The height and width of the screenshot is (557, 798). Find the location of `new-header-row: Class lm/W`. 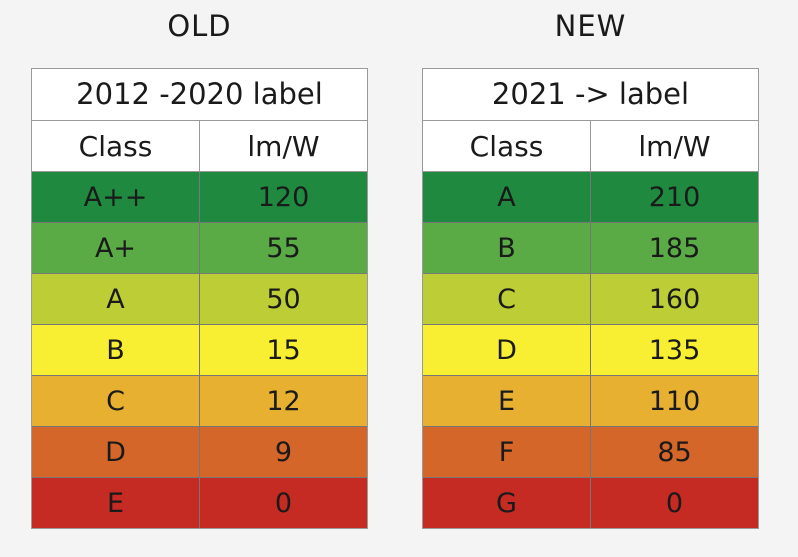

new-header-row: Class lm/W is located at coordinates (590, 146).